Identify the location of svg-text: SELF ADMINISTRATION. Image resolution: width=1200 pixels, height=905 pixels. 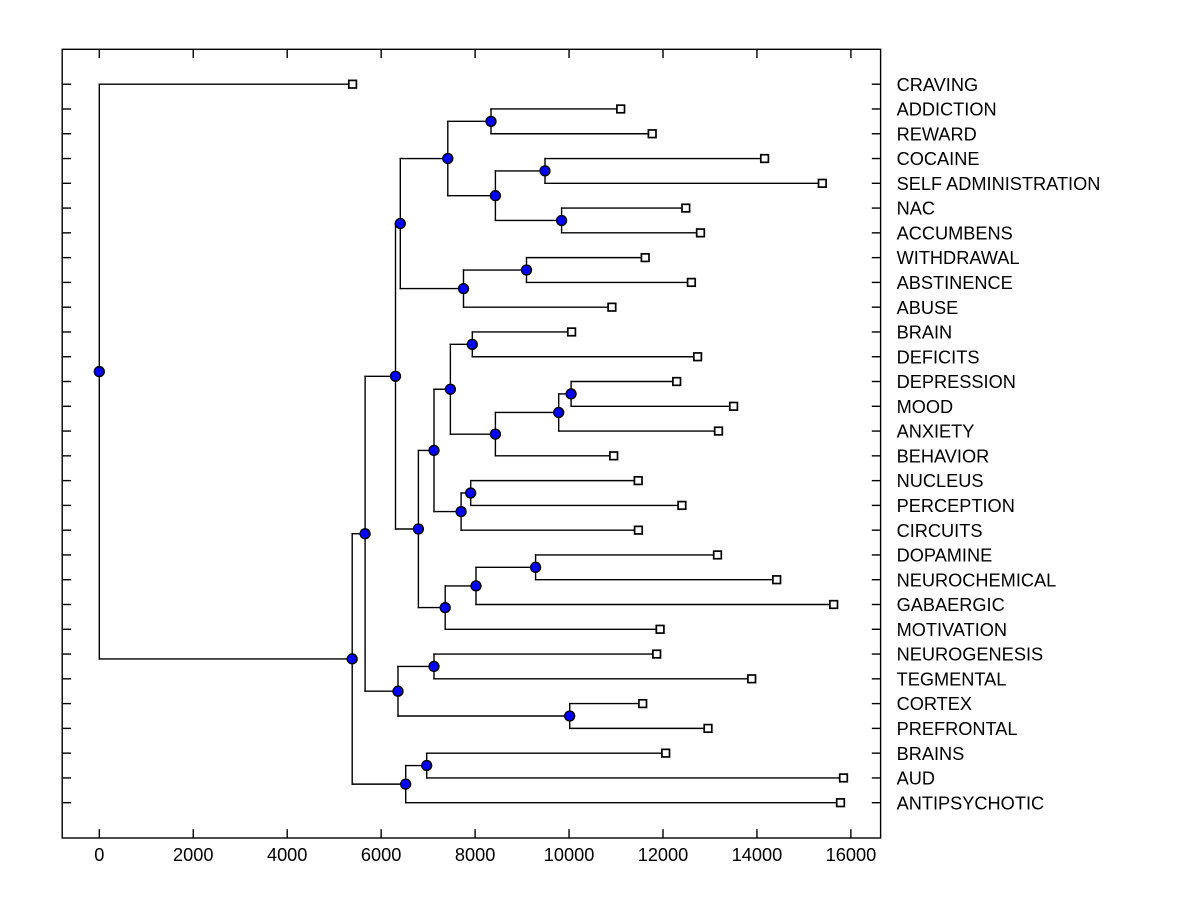
(999, 184).